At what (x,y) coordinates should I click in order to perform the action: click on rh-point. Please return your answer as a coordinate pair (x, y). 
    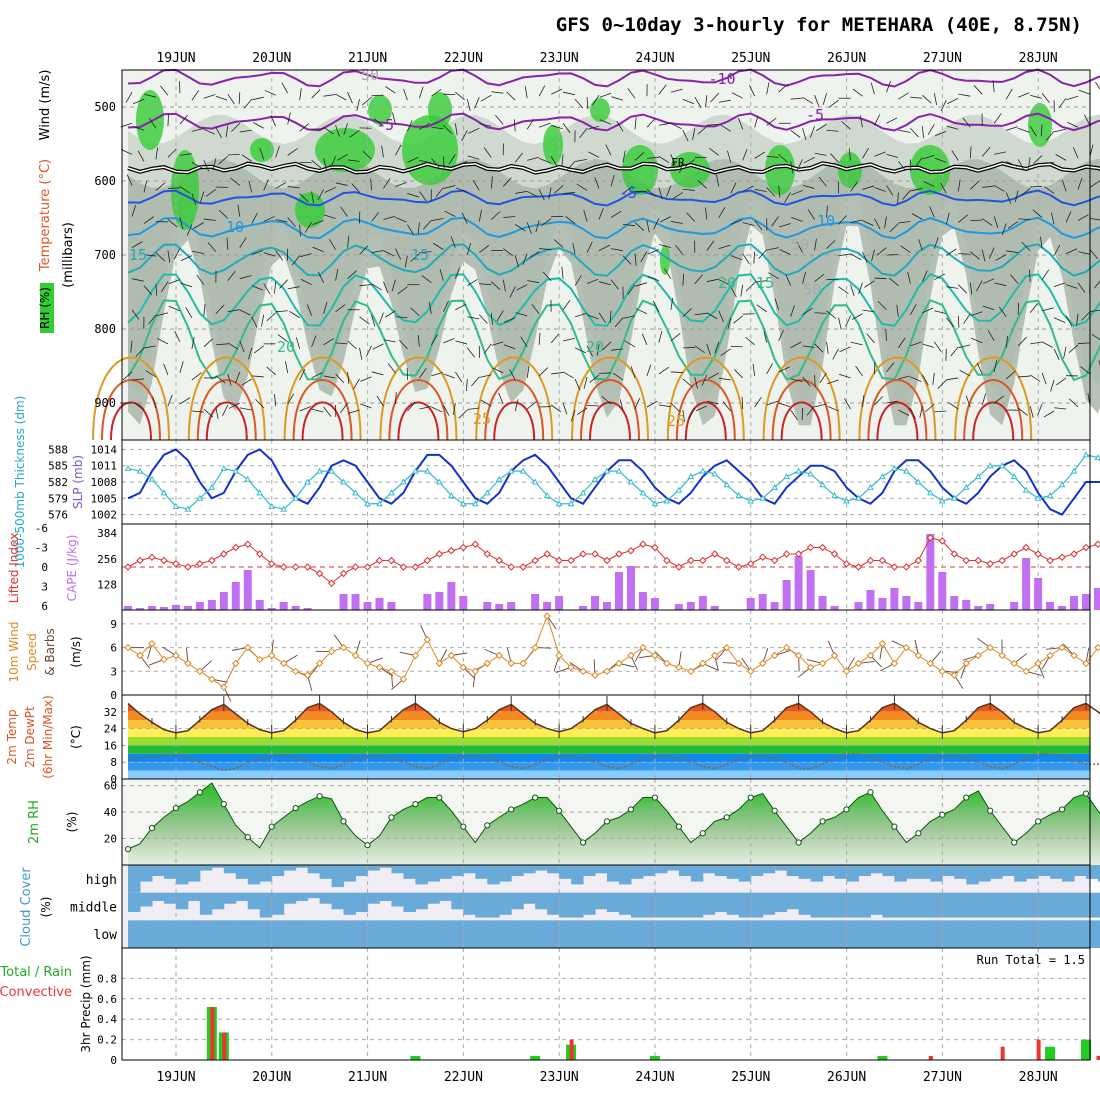
    Looking at the image, I should click on (1014, 842).